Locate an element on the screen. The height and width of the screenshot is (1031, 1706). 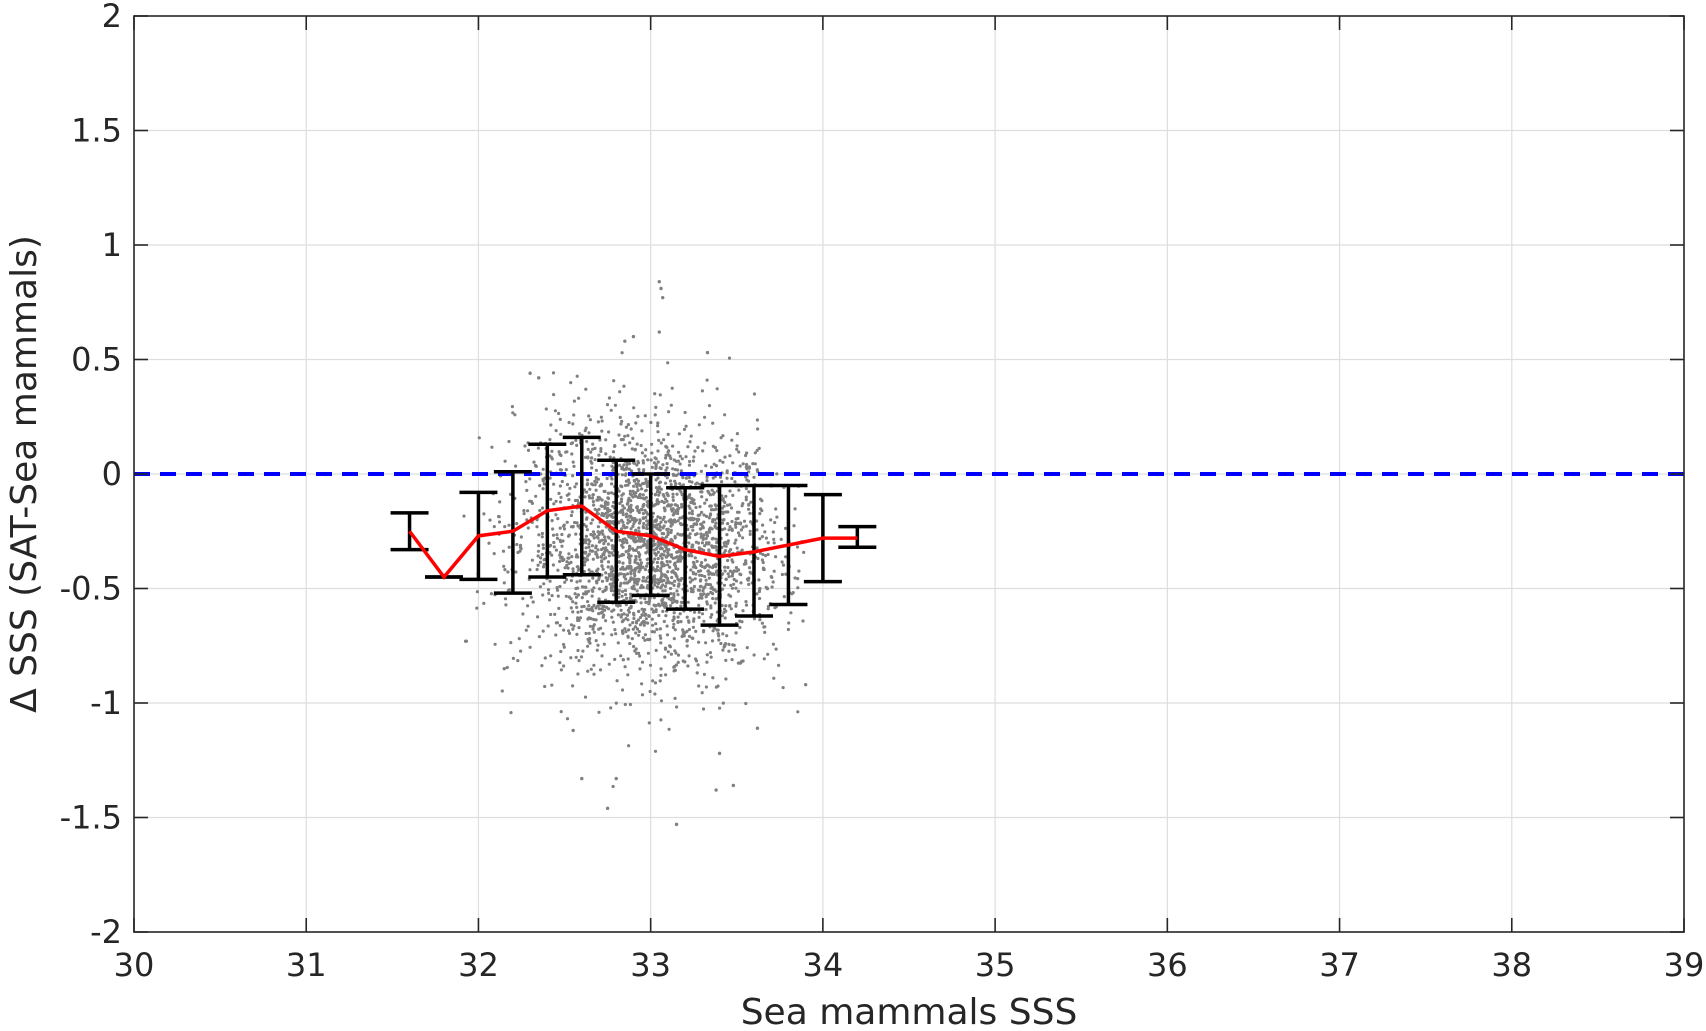
y-tick-label: -2 is located at coordinates (106, 932).